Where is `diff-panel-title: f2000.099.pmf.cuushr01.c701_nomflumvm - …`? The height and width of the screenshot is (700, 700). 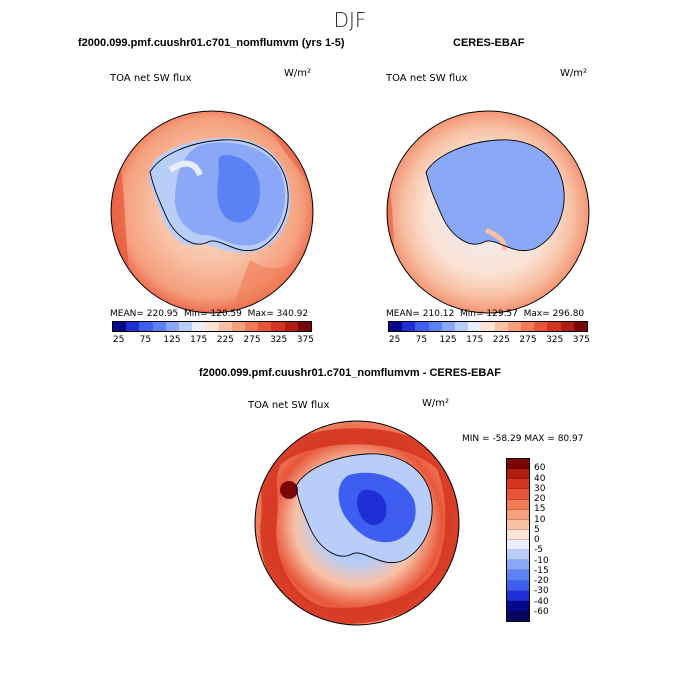 diff-panel-title: f2000.099.pmf.cuushr01.c701_nomflumvm - … is located at coordinates (350, 373).